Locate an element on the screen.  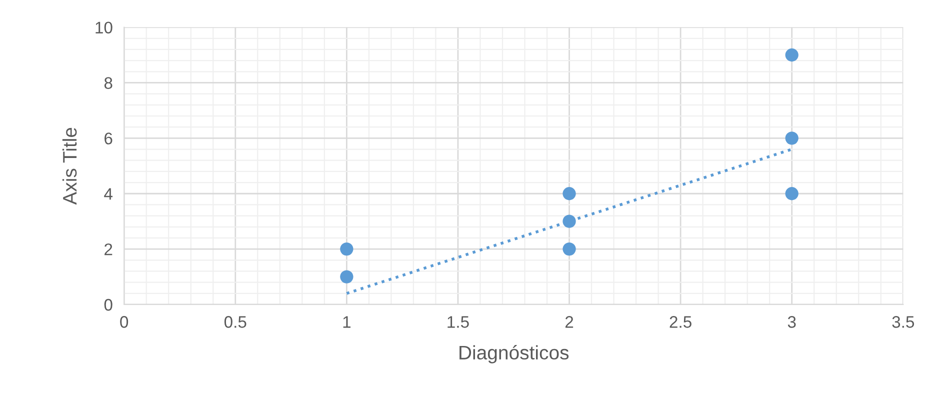
y-tick-label: 10 is located at coordinates (104, 28).